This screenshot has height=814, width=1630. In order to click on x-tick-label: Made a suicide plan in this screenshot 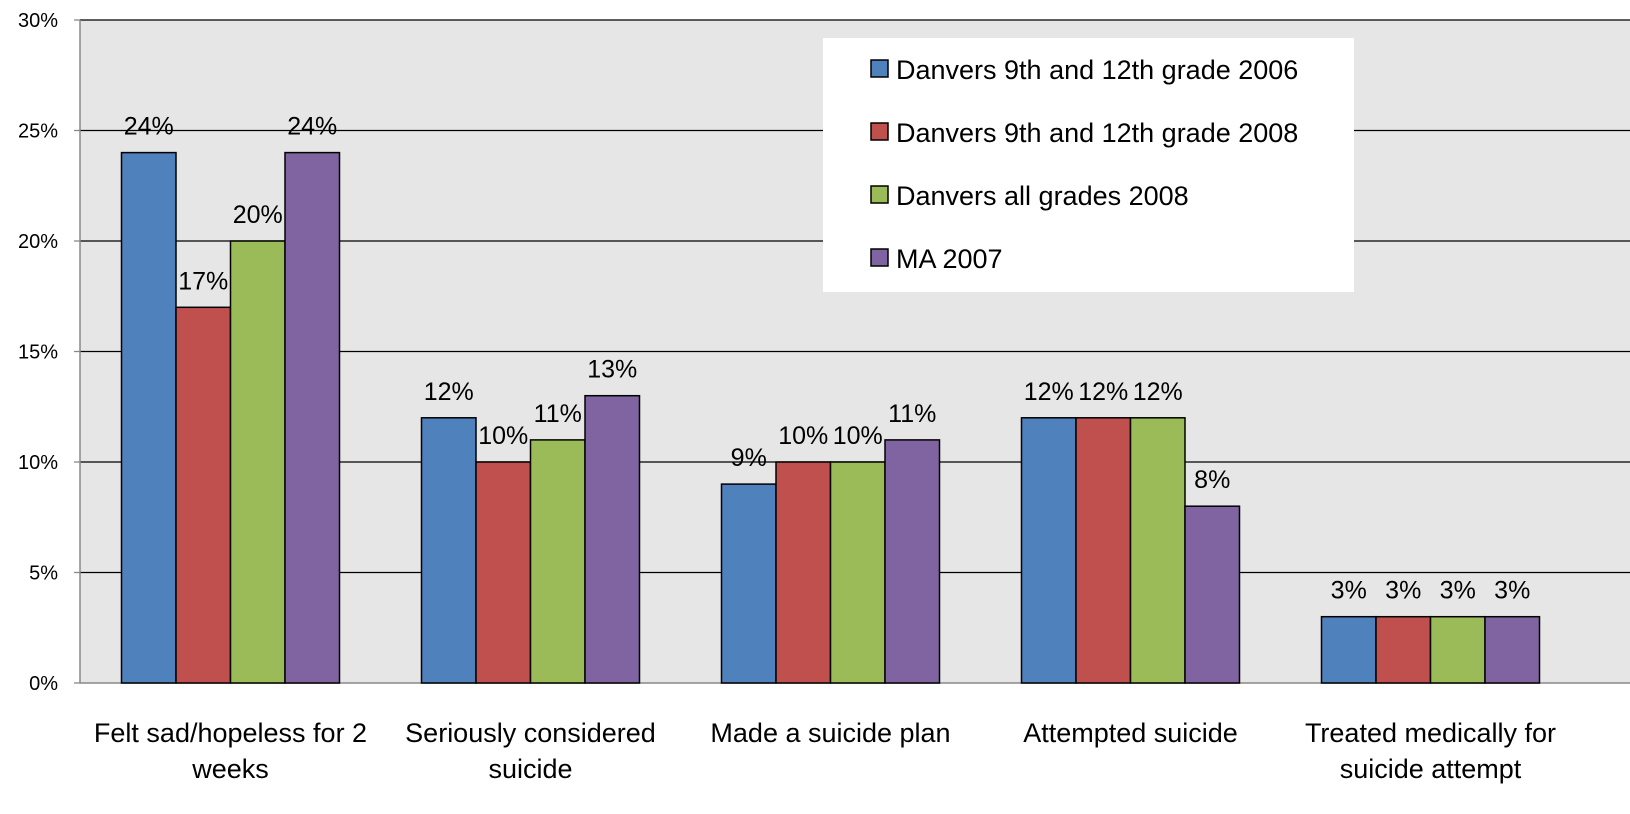, I will do `click(830, 733)`.